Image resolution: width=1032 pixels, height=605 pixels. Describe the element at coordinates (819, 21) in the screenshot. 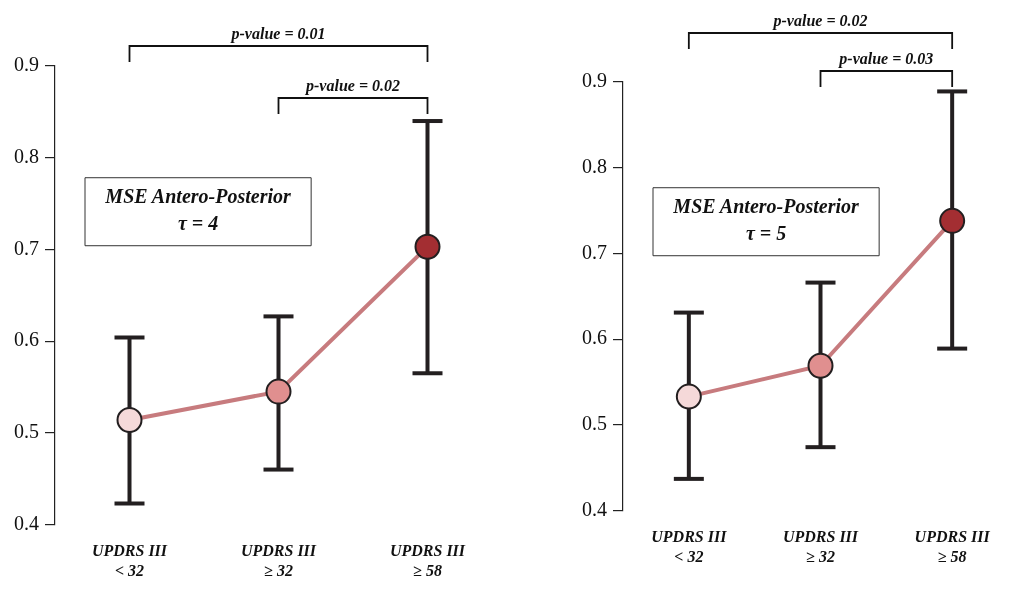

I see `text: p-value = 0.02` at that location.